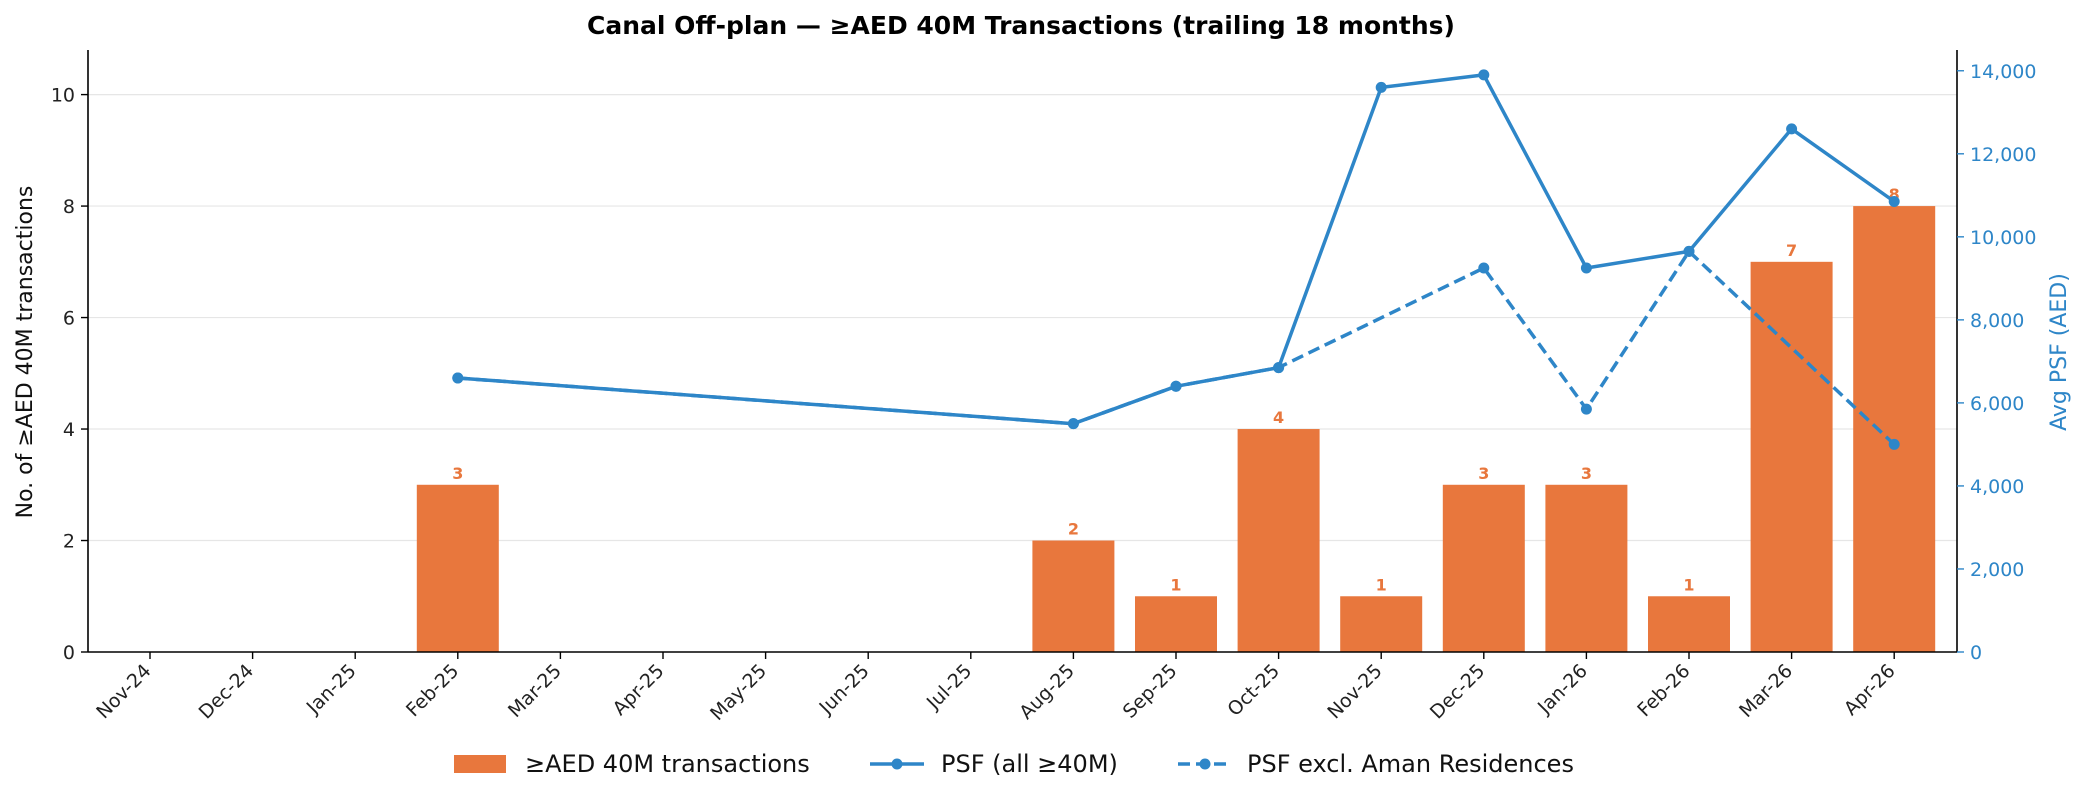  I want to click on x-tick-label: Feb-26, so click(1663, 690).